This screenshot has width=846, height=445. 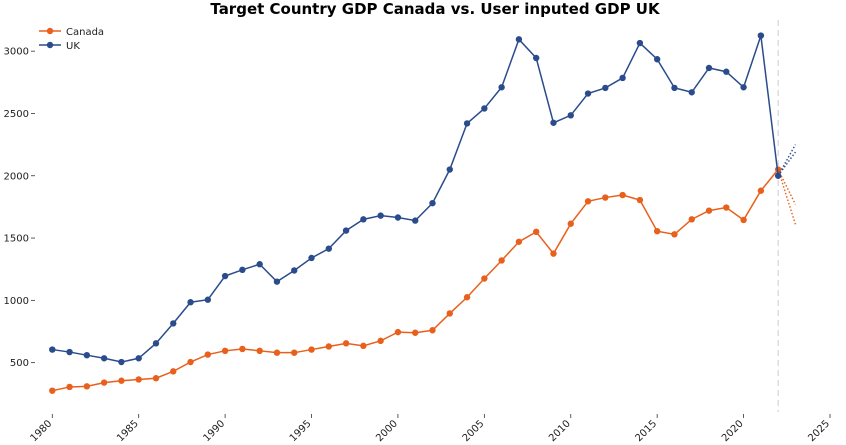 I want to click on legend-item-uk: UK, so click(x=59, y=46).